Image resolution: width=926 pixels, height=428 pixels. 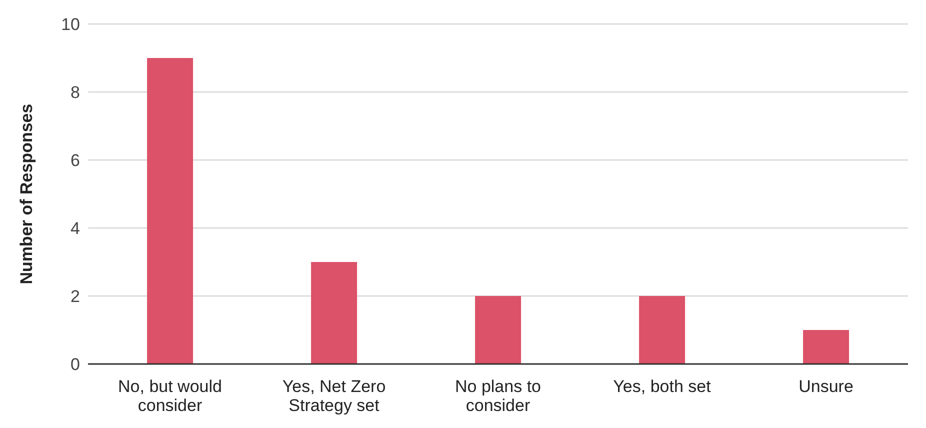 I want to click on y-tick-label: 6, so click(x=75, y=160).